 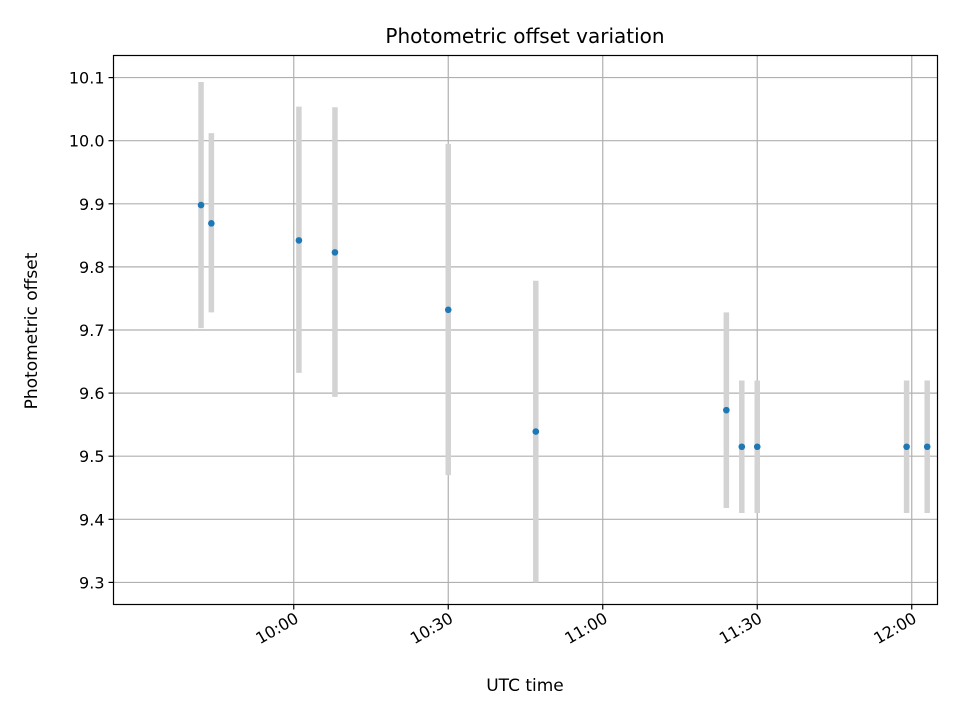 What do you see at coordinates (91, 267) in the screenshot?
I see `y-tick-label: 9.8` at bounding box center [91, 267].